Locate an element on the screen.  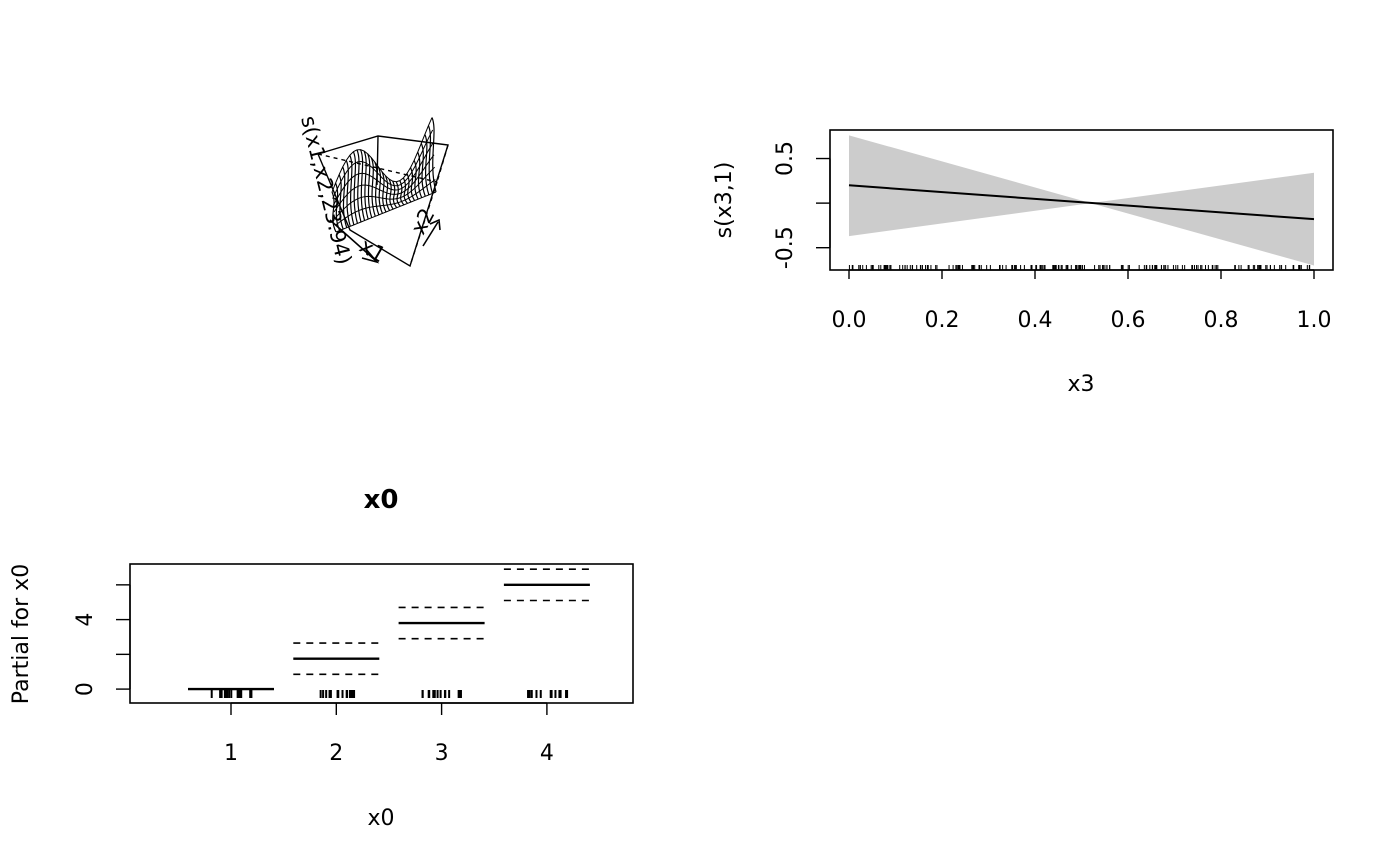
surface-panel: s(x1,x2,23.94) x1 x2 is located at coordinates (372, 190).